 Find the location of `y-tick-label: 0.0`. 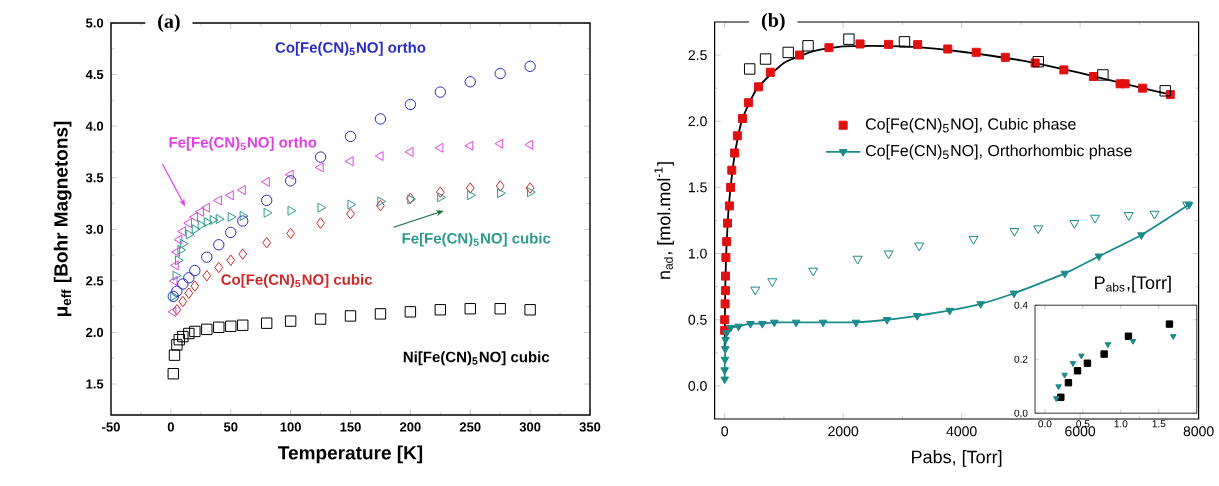

y-tick-label: 0.0 is located at coordinates (697, 385).